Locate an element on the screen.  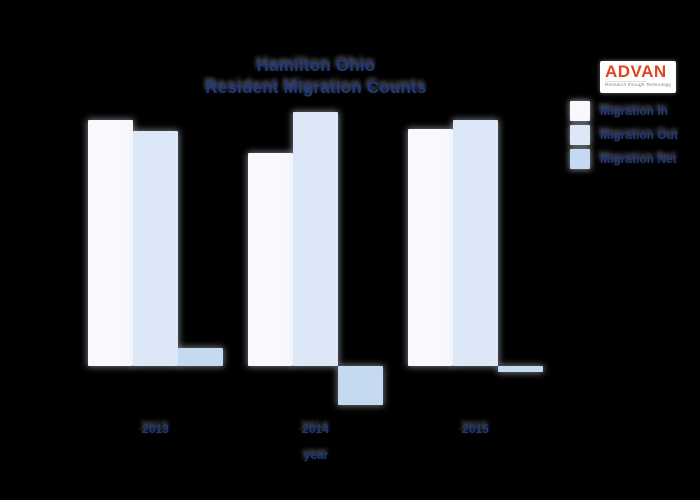
legend-label: Migration Out is located at coordinates (639, 135).